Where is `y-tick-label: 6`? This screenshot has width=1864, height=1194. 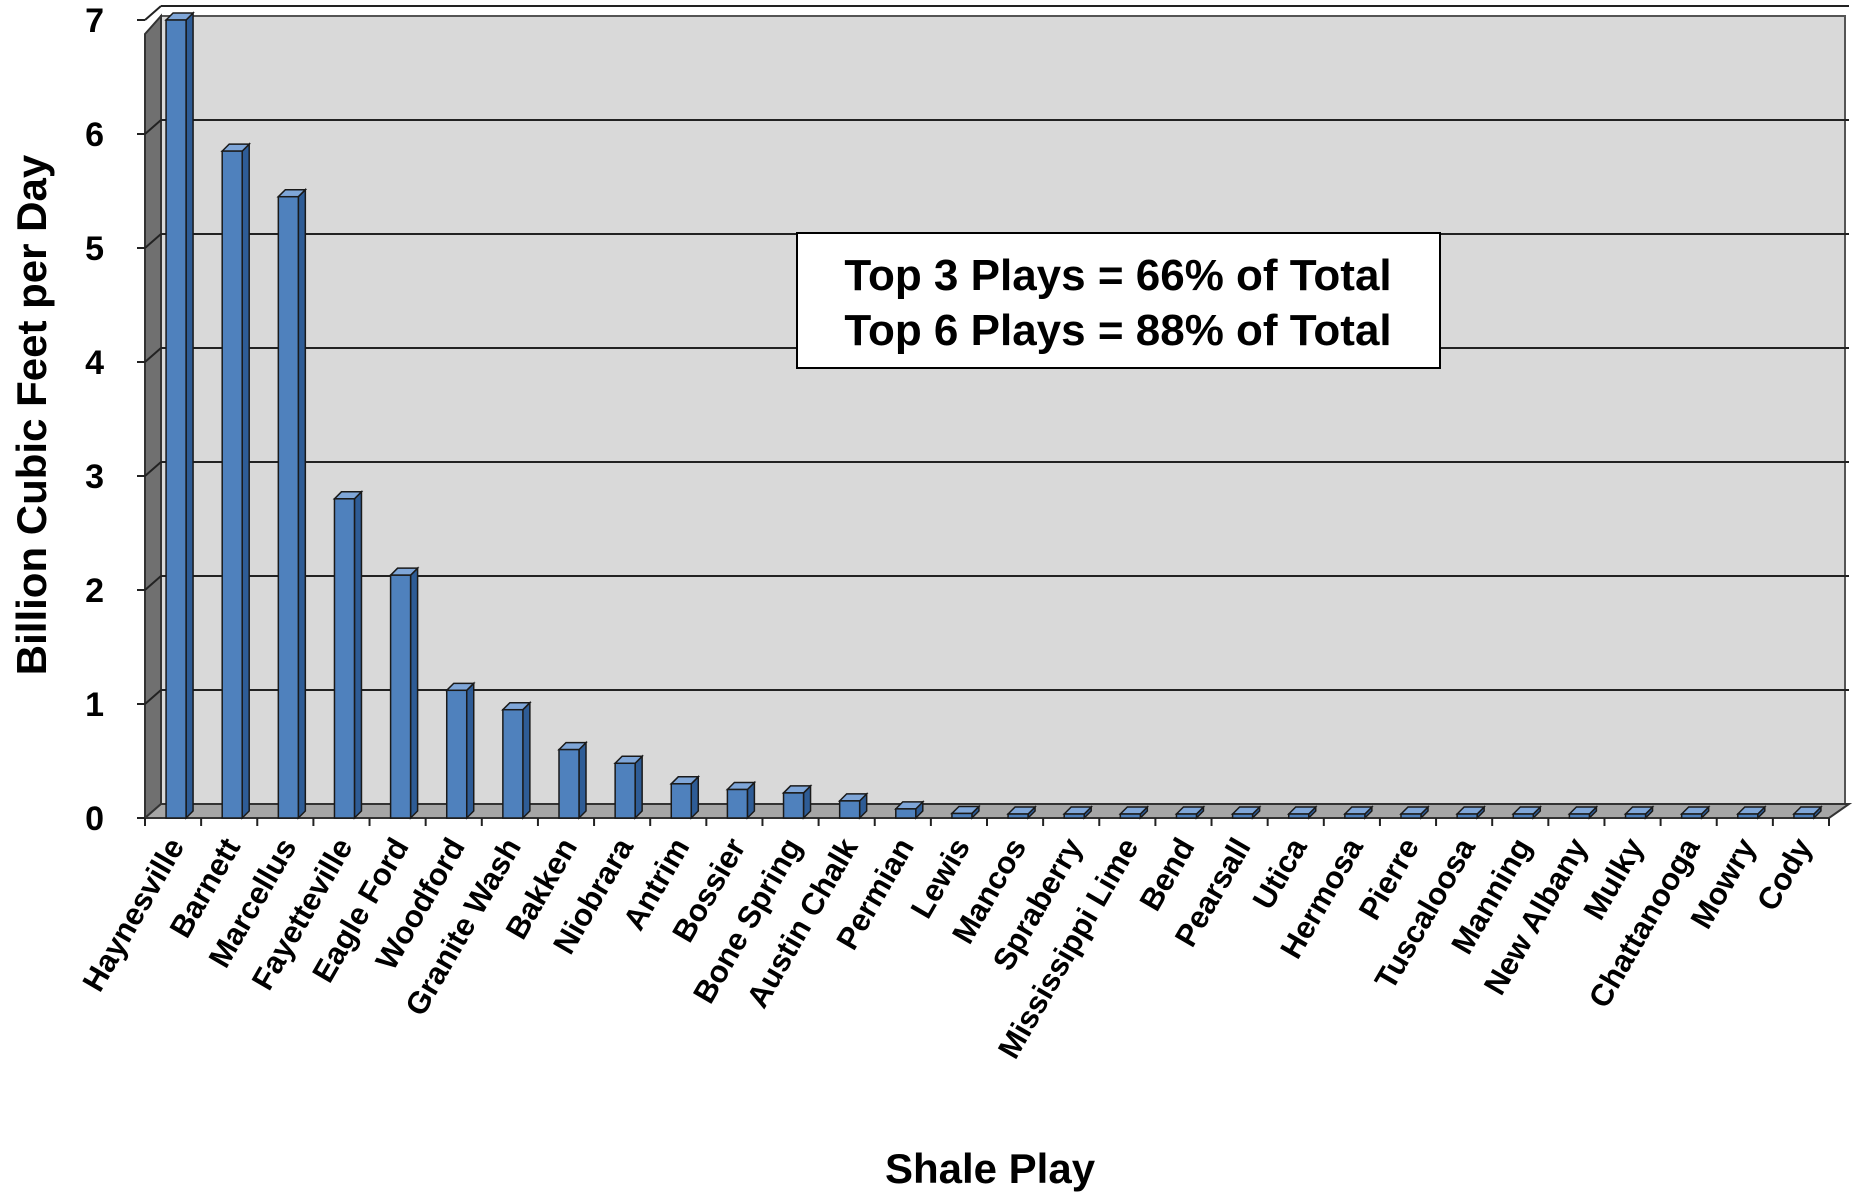
y-tick-label: 6 is located at coordinates (94, 135).